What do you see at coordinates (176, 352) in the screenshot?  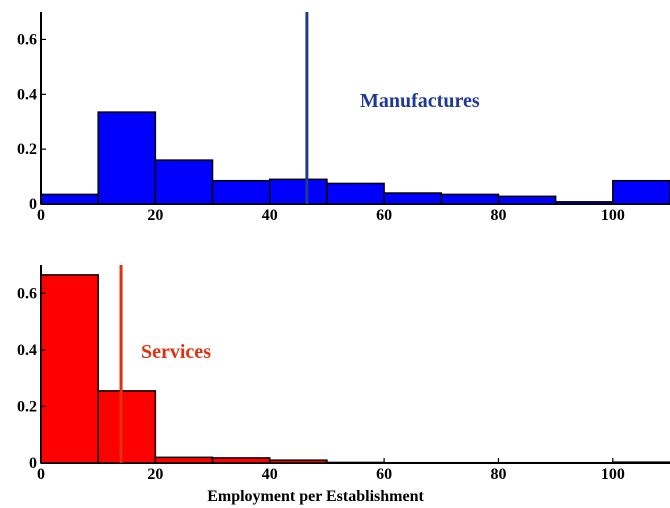 I see `series-annotation: Services` at bounding box center [176, 352].